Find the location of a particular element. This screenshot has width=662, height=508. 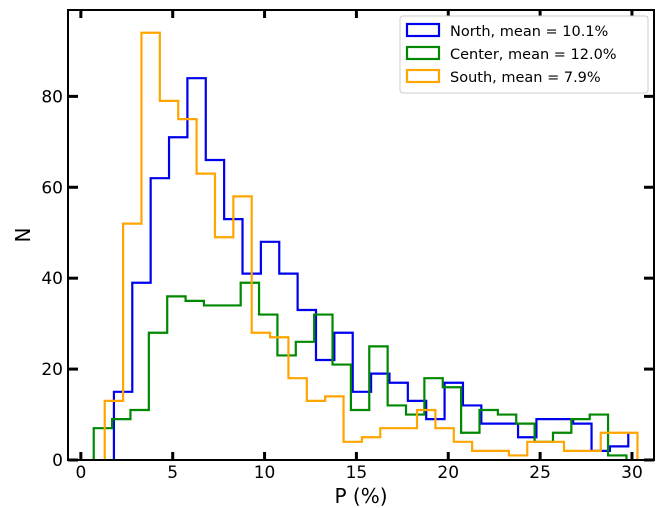

x-tick-label: 20 is located at coordinates (448, 473).